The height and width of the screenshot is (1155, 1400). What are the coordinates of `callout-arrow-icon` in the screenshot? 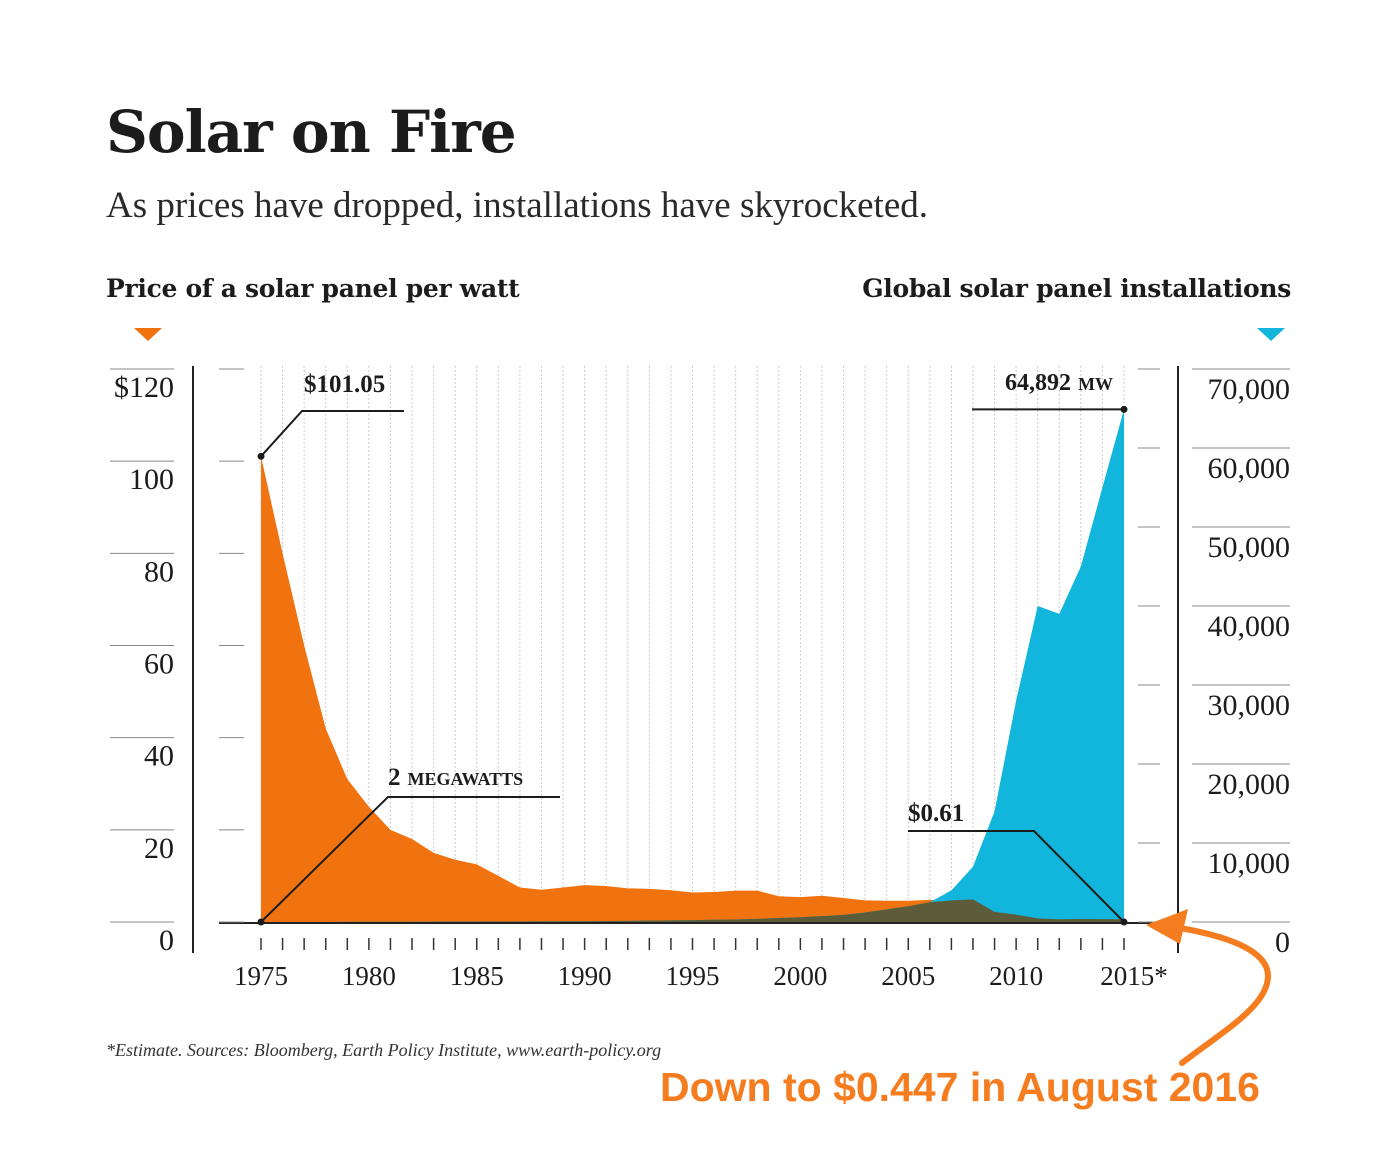 It's located at (1209, 987).